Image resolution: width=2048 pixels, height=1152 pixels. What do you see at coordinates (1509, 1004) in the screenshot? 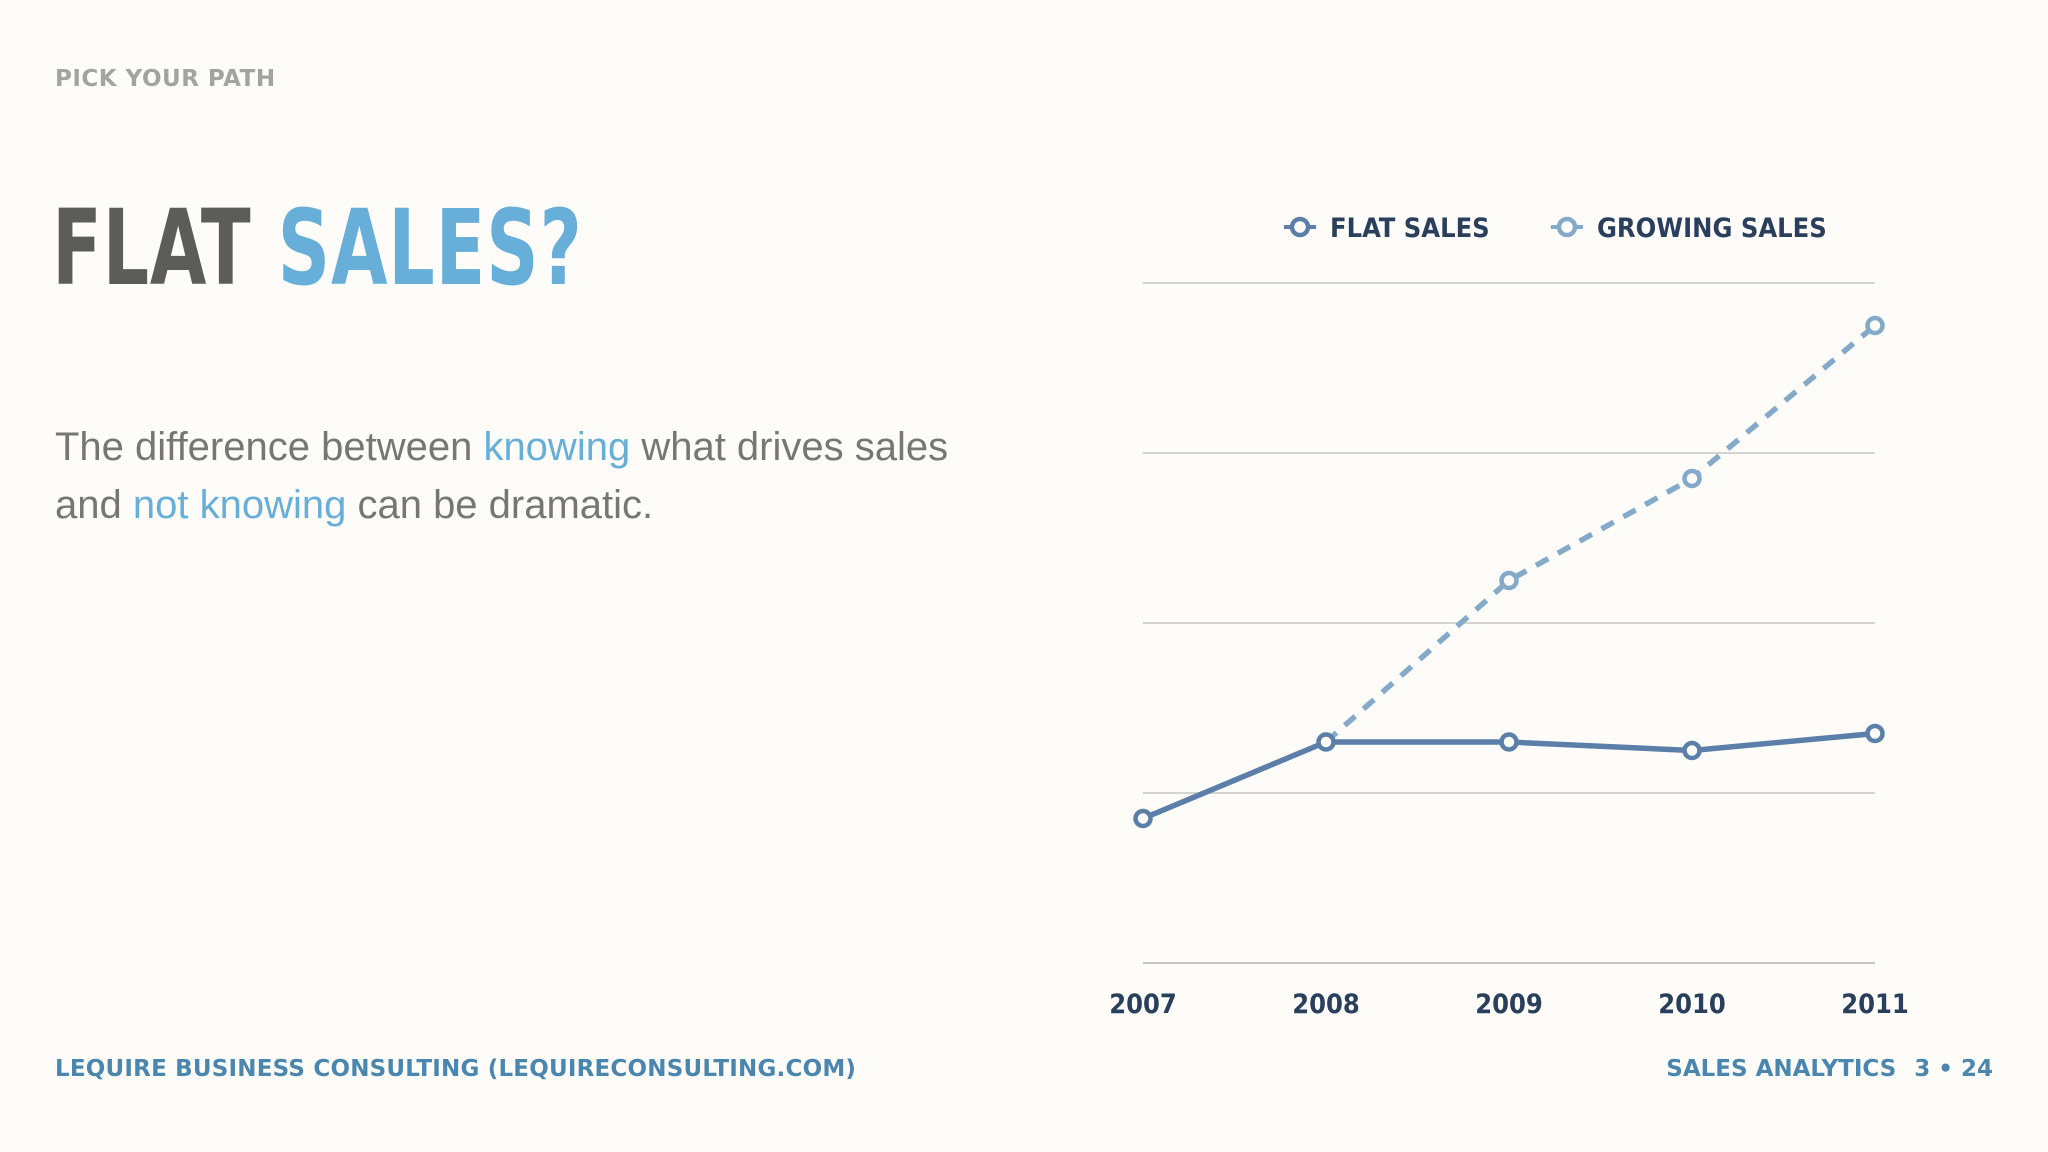
I see `x-tick-label: 2009` at bounding box center [1509, 1004].